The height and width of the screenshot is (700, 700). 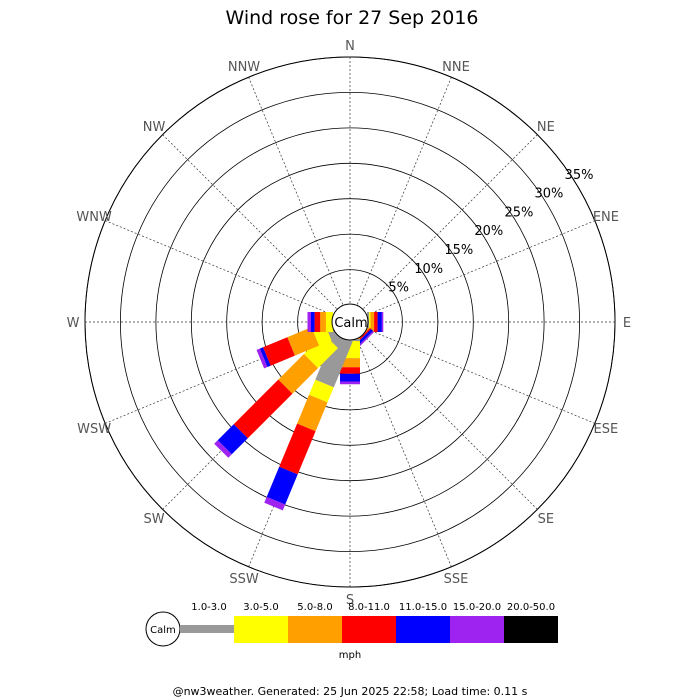 What do you see at coordinates (244, 67) in the screenshot?
I see `direction-label-nnw: NNW` at bounding box center [244, 67].